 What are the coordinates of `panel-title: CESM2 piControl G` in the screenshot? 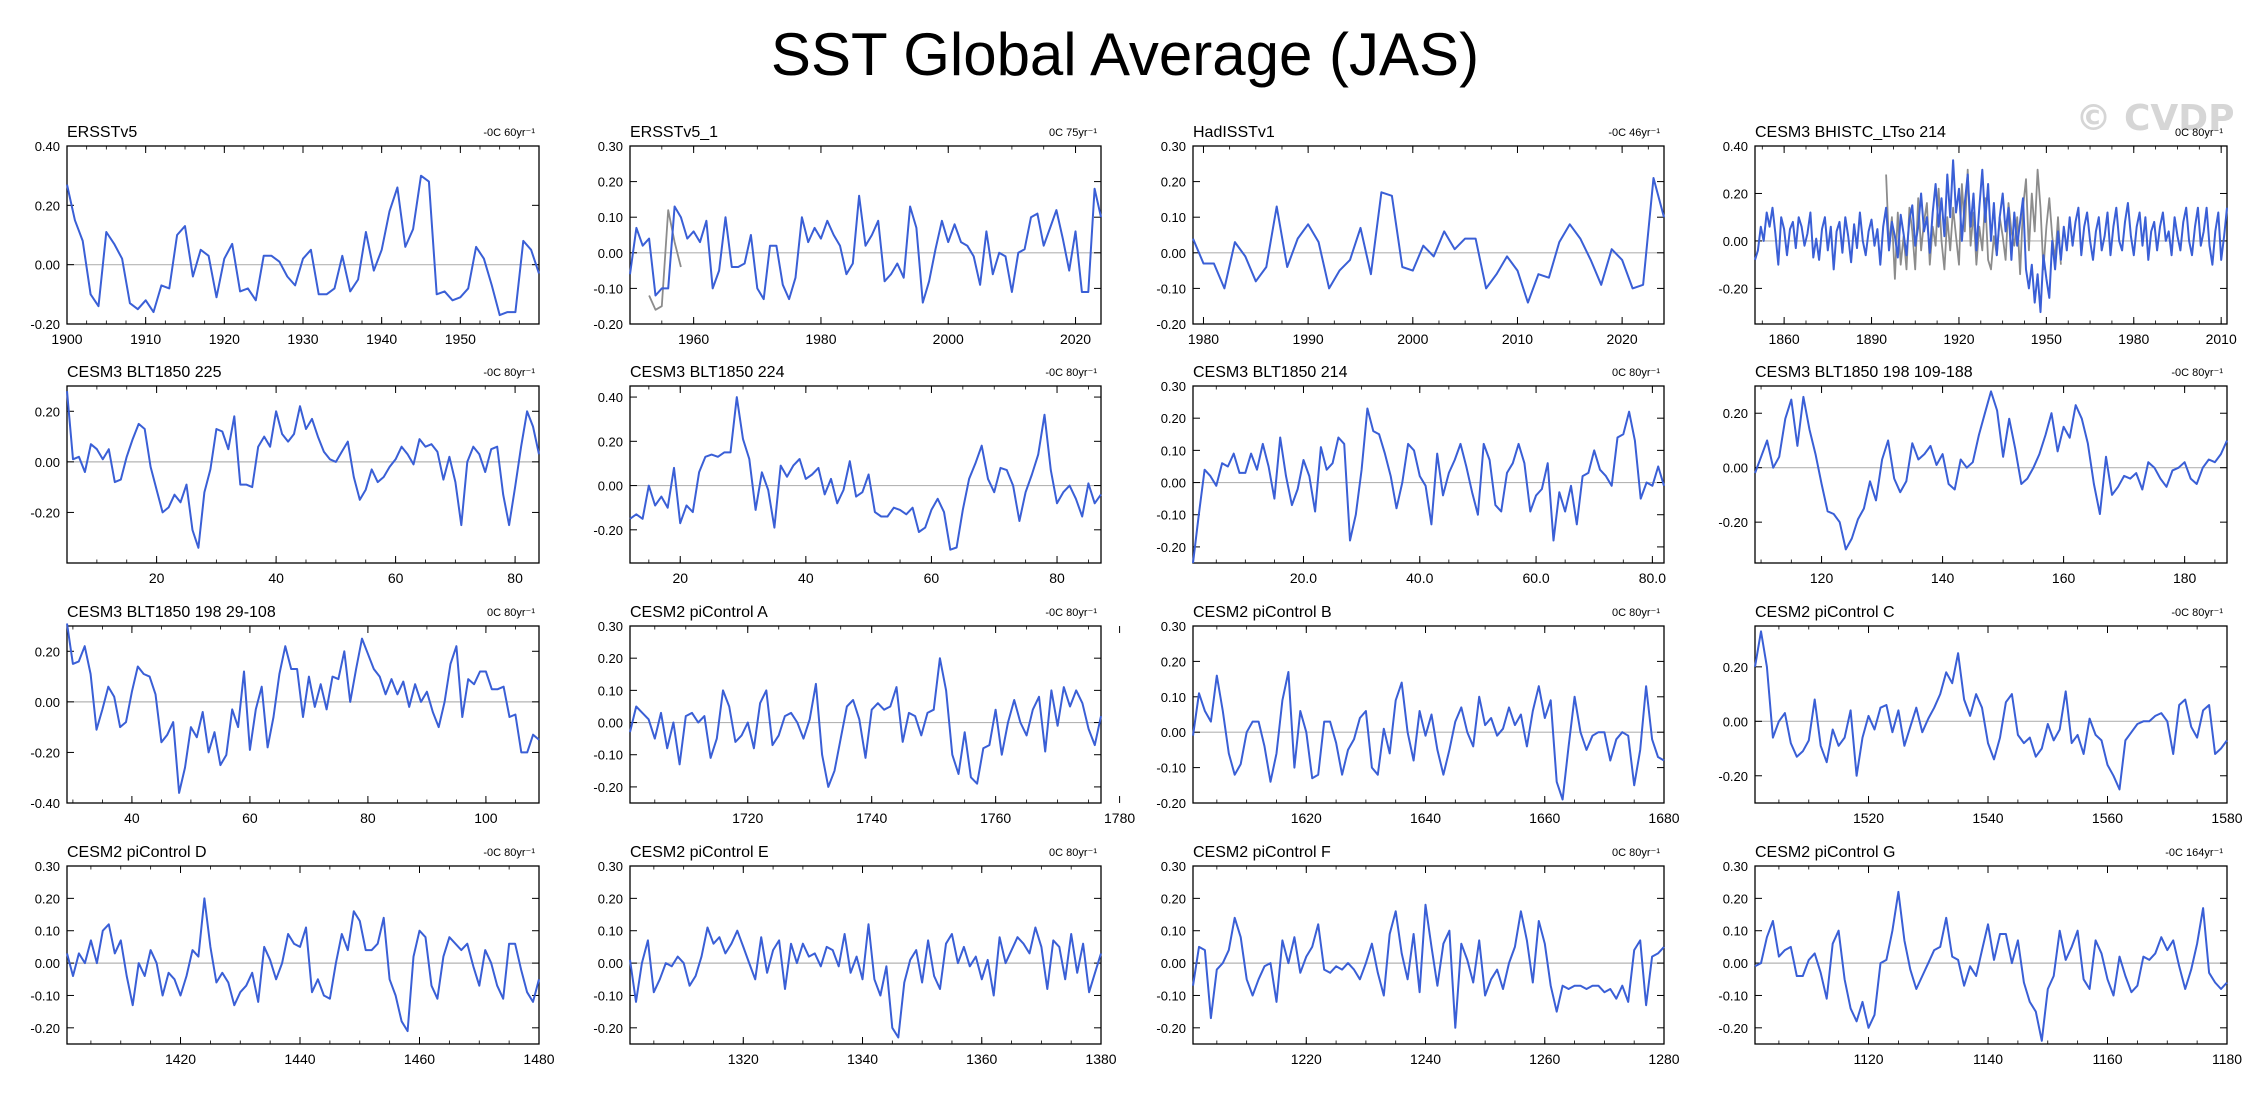 It's located at (1825, 852).